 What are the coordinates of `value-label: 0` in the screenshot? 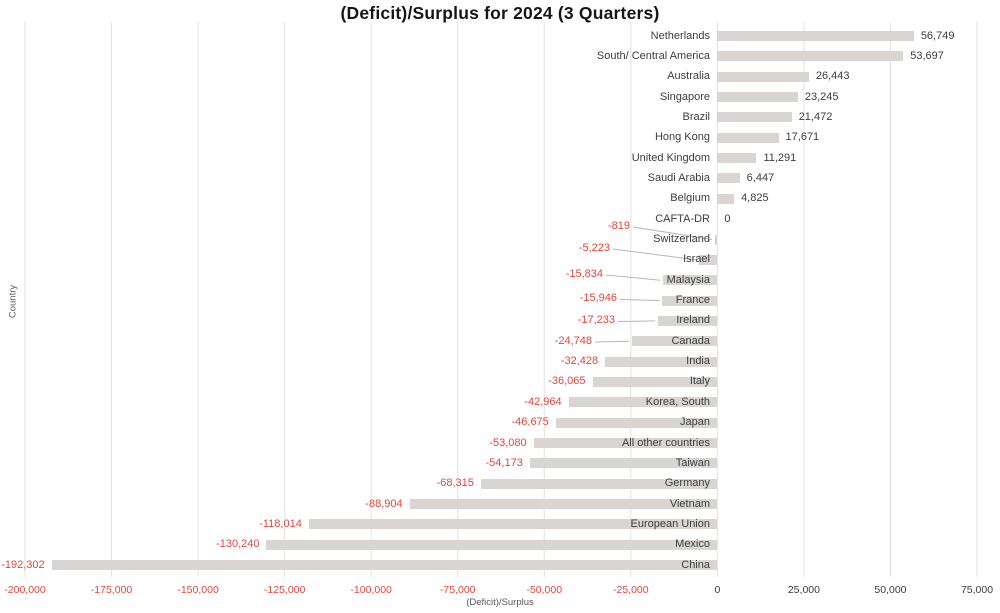 It's located at (727, 218).